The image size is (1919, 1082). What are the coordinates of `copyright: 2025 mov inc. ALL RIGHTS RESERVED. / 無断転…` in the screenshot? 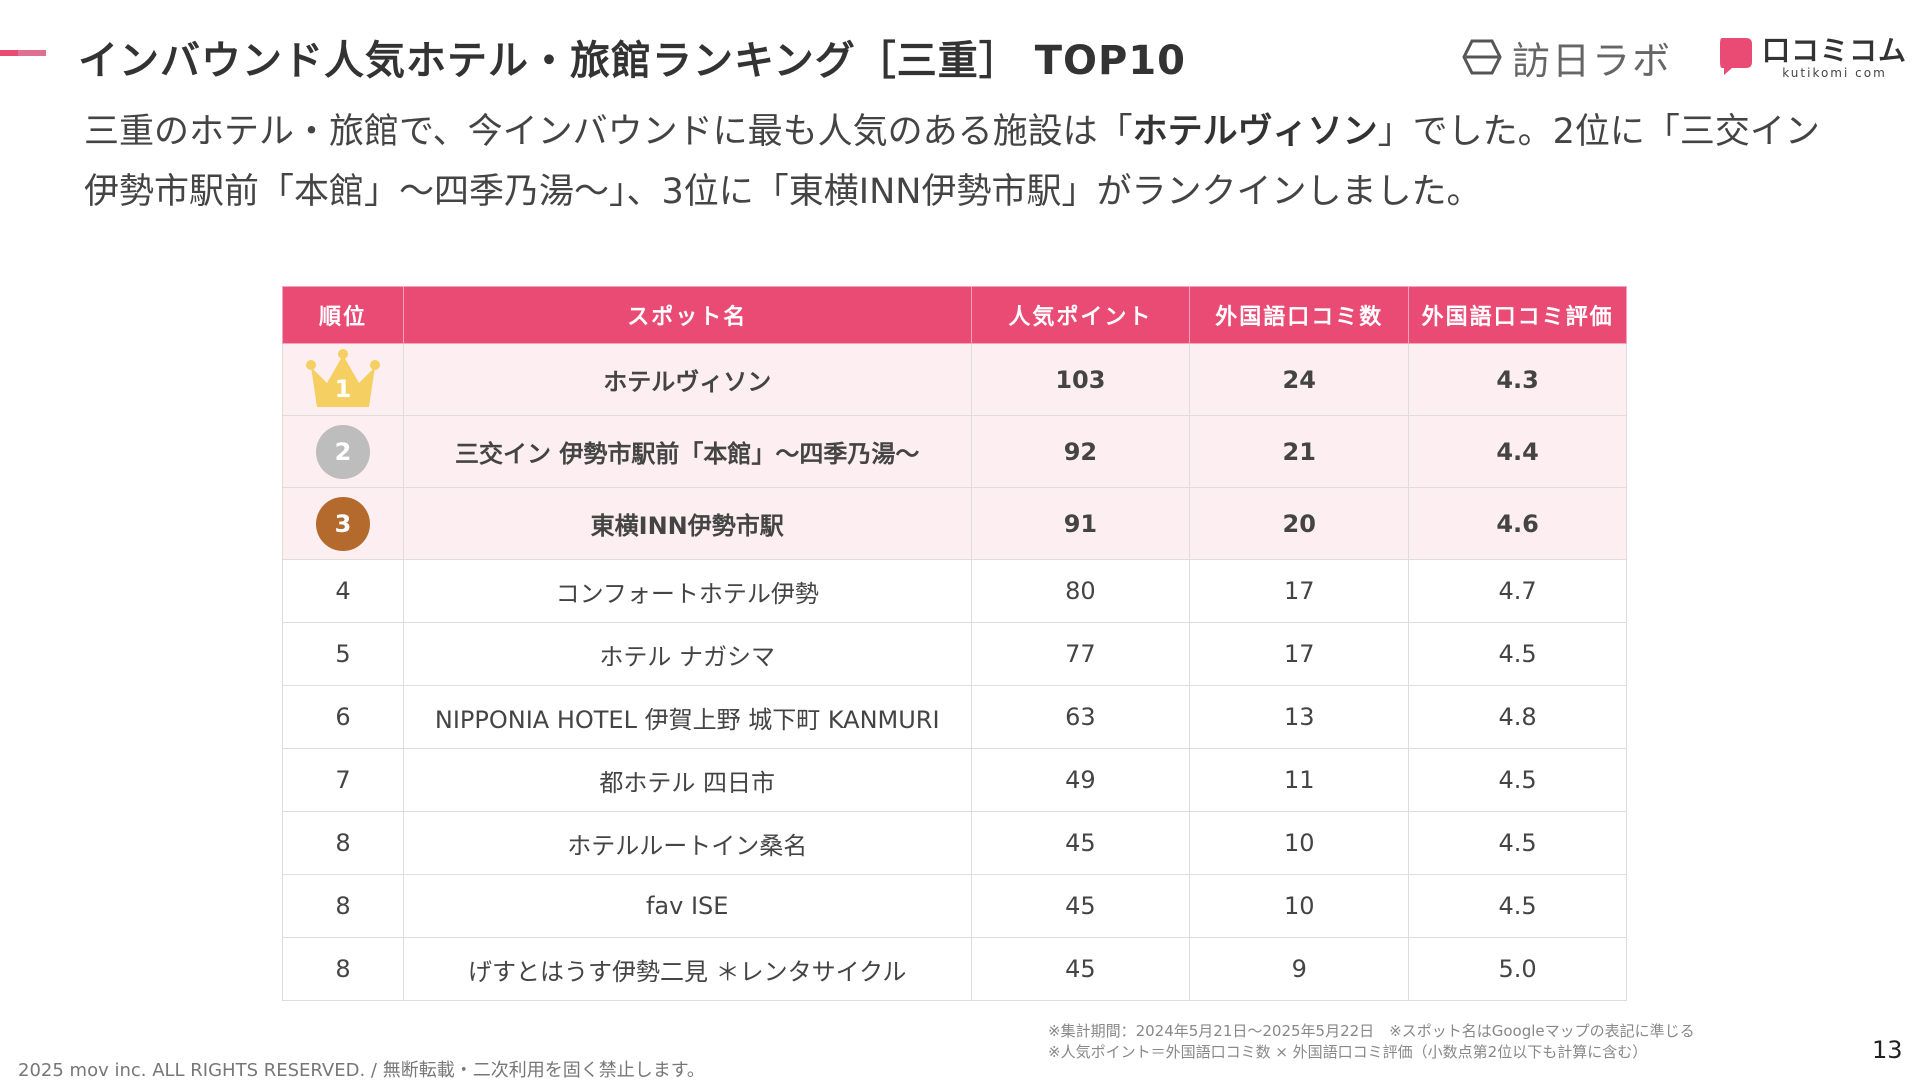 It's located at (361, 1070).